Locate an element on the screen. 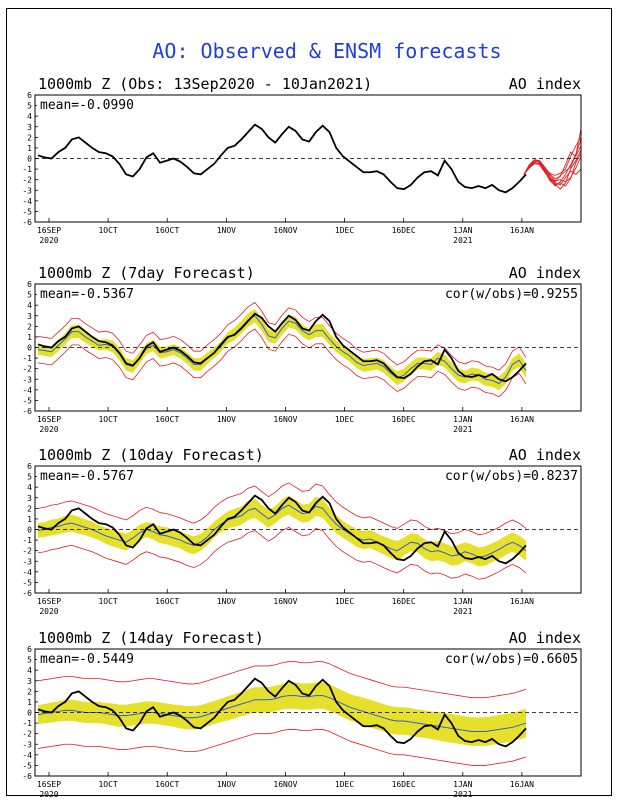 Image resolution: width=618 pixels, height=800 pixels. envelope-upper is located at coordinates (282, 336).